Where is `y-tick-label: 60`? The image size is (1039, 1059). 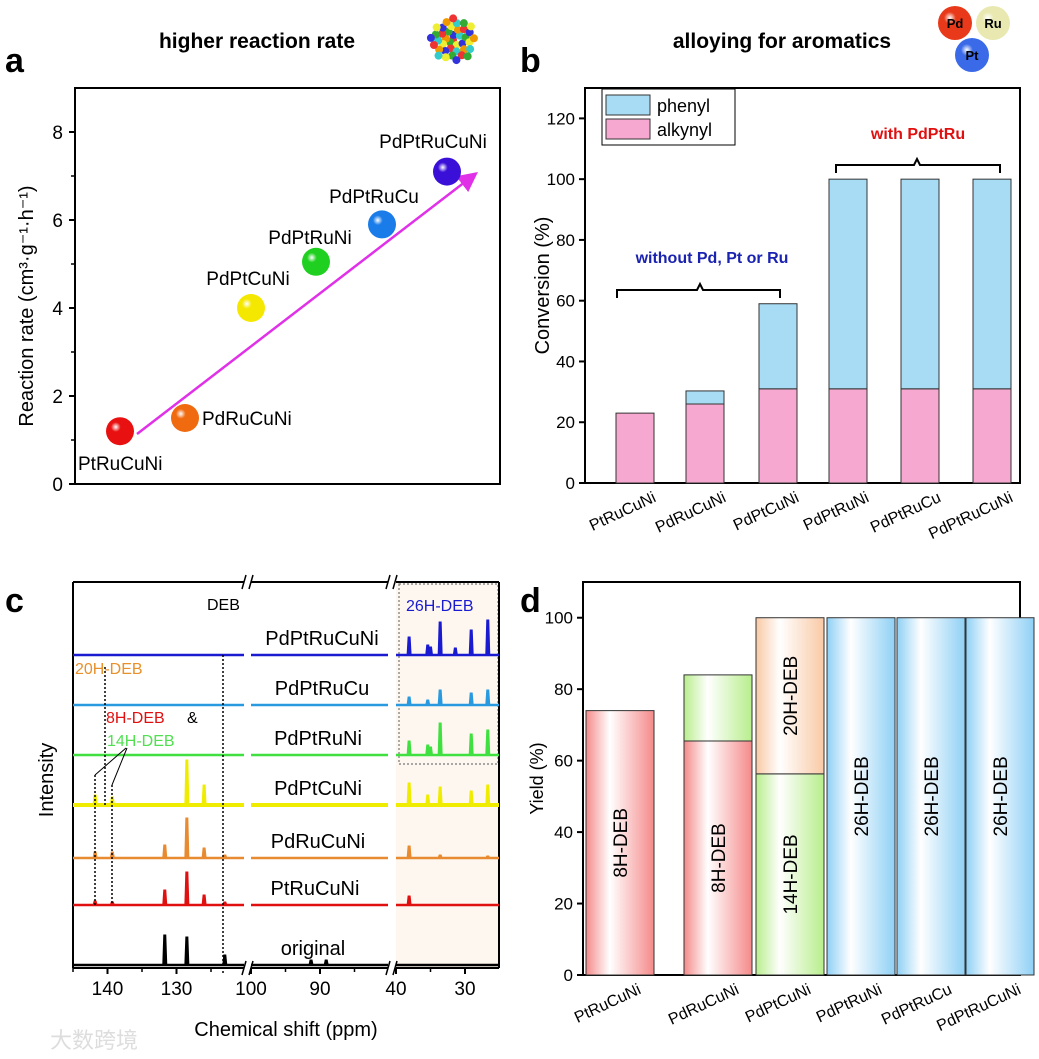
y-tick-label: 60 is located at coordinates (563, 761).